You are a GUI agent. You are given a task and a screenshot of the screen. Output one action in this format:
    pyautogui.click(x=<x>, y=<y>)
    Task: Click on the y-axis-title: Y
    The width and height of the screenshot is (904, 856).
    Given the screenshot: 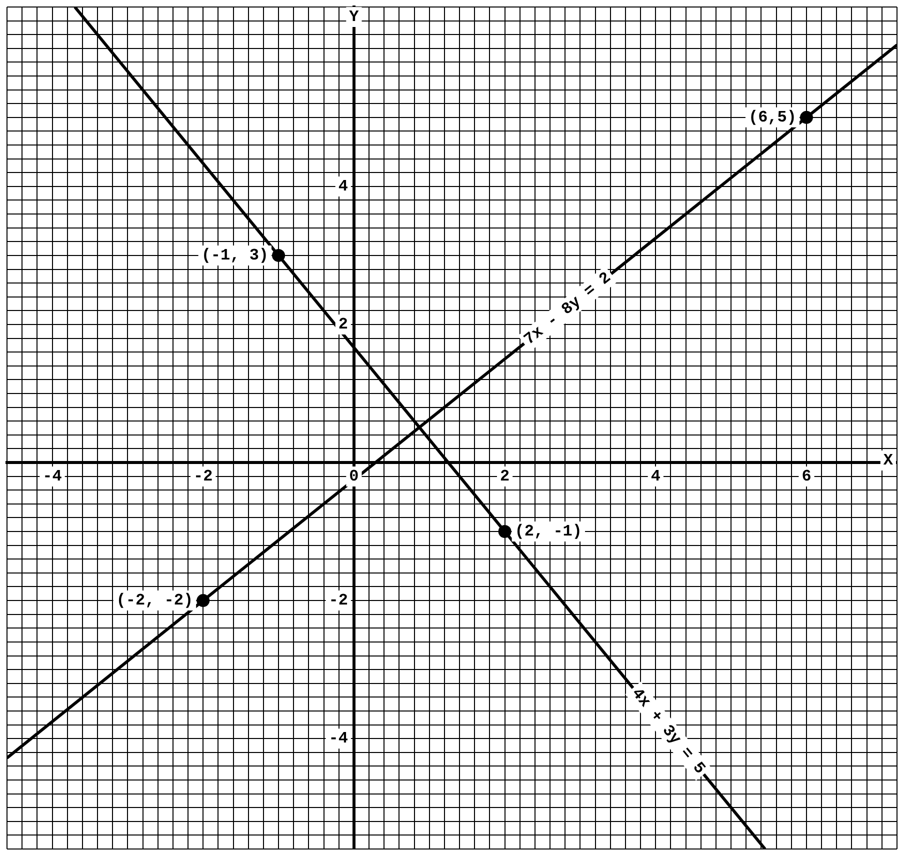 What is the action you would take?
    pyautogui.click(x=354, y=17)
    